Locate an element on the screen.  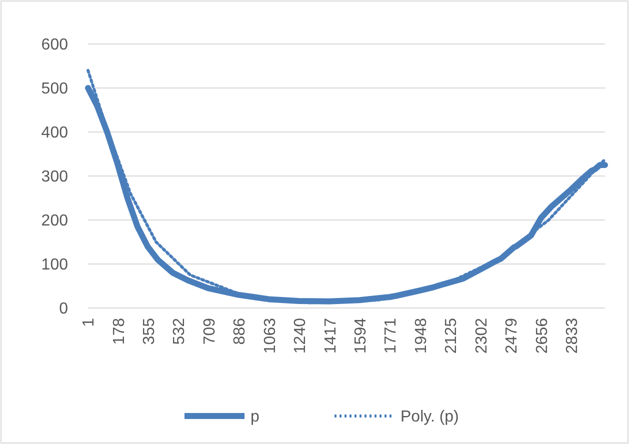
y-tick-label: 0 is located at coordinates (63, 309).